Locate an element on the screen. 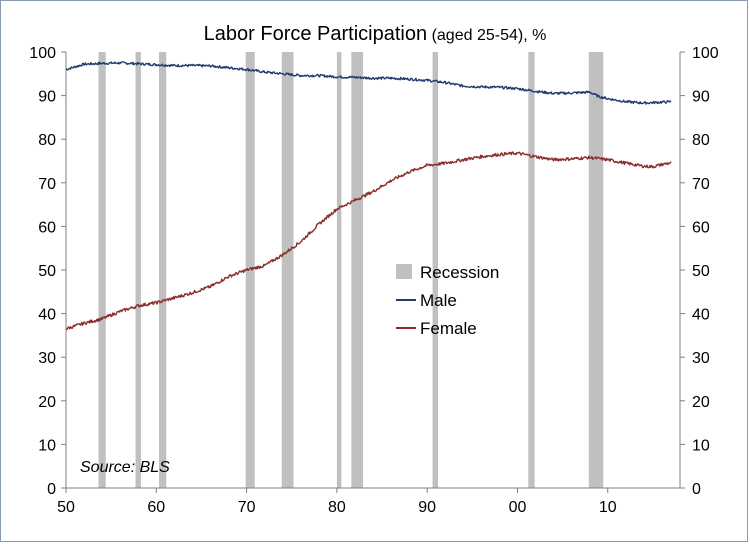  legend: Recession Male Female is located at coordinates (447, 300).